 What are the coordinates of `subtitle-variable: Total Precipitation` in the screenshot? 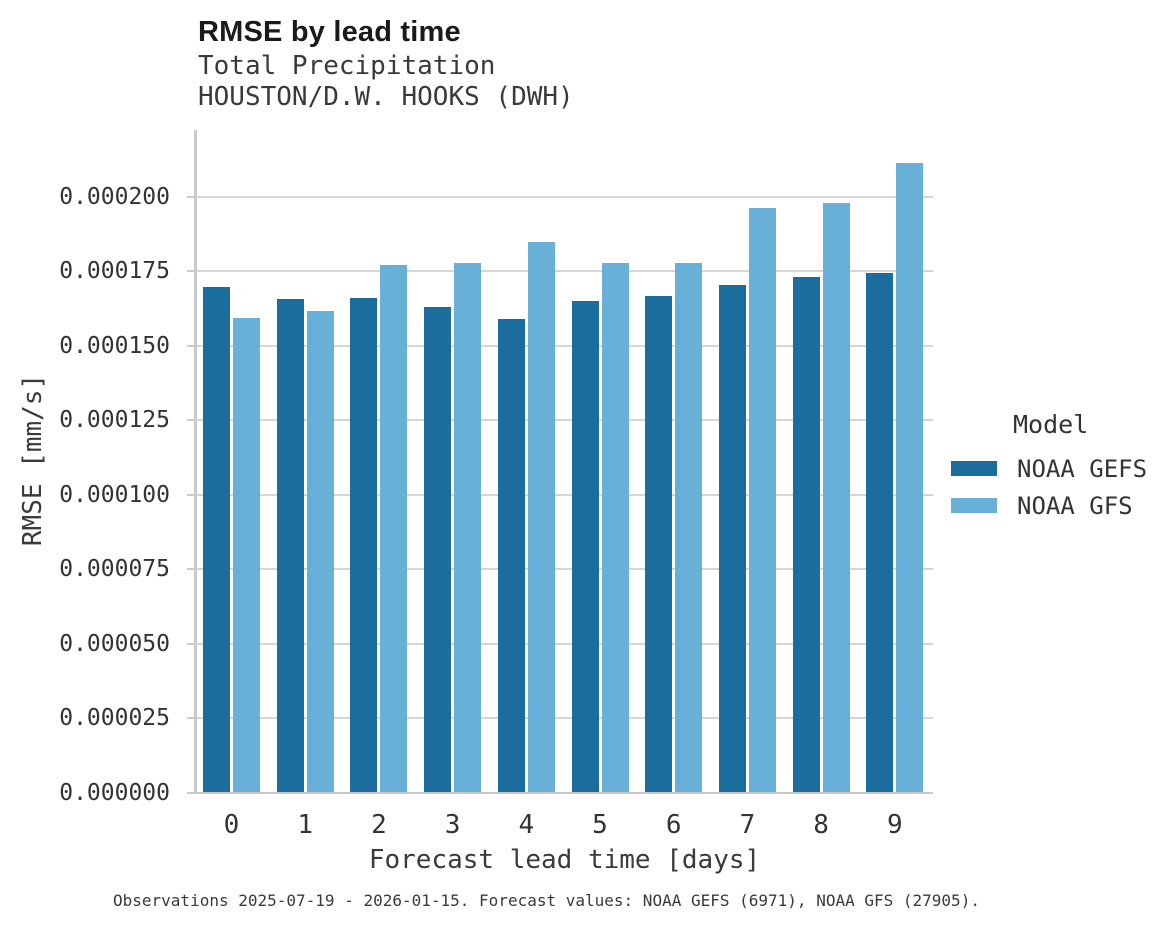 It's located at (347, 66).